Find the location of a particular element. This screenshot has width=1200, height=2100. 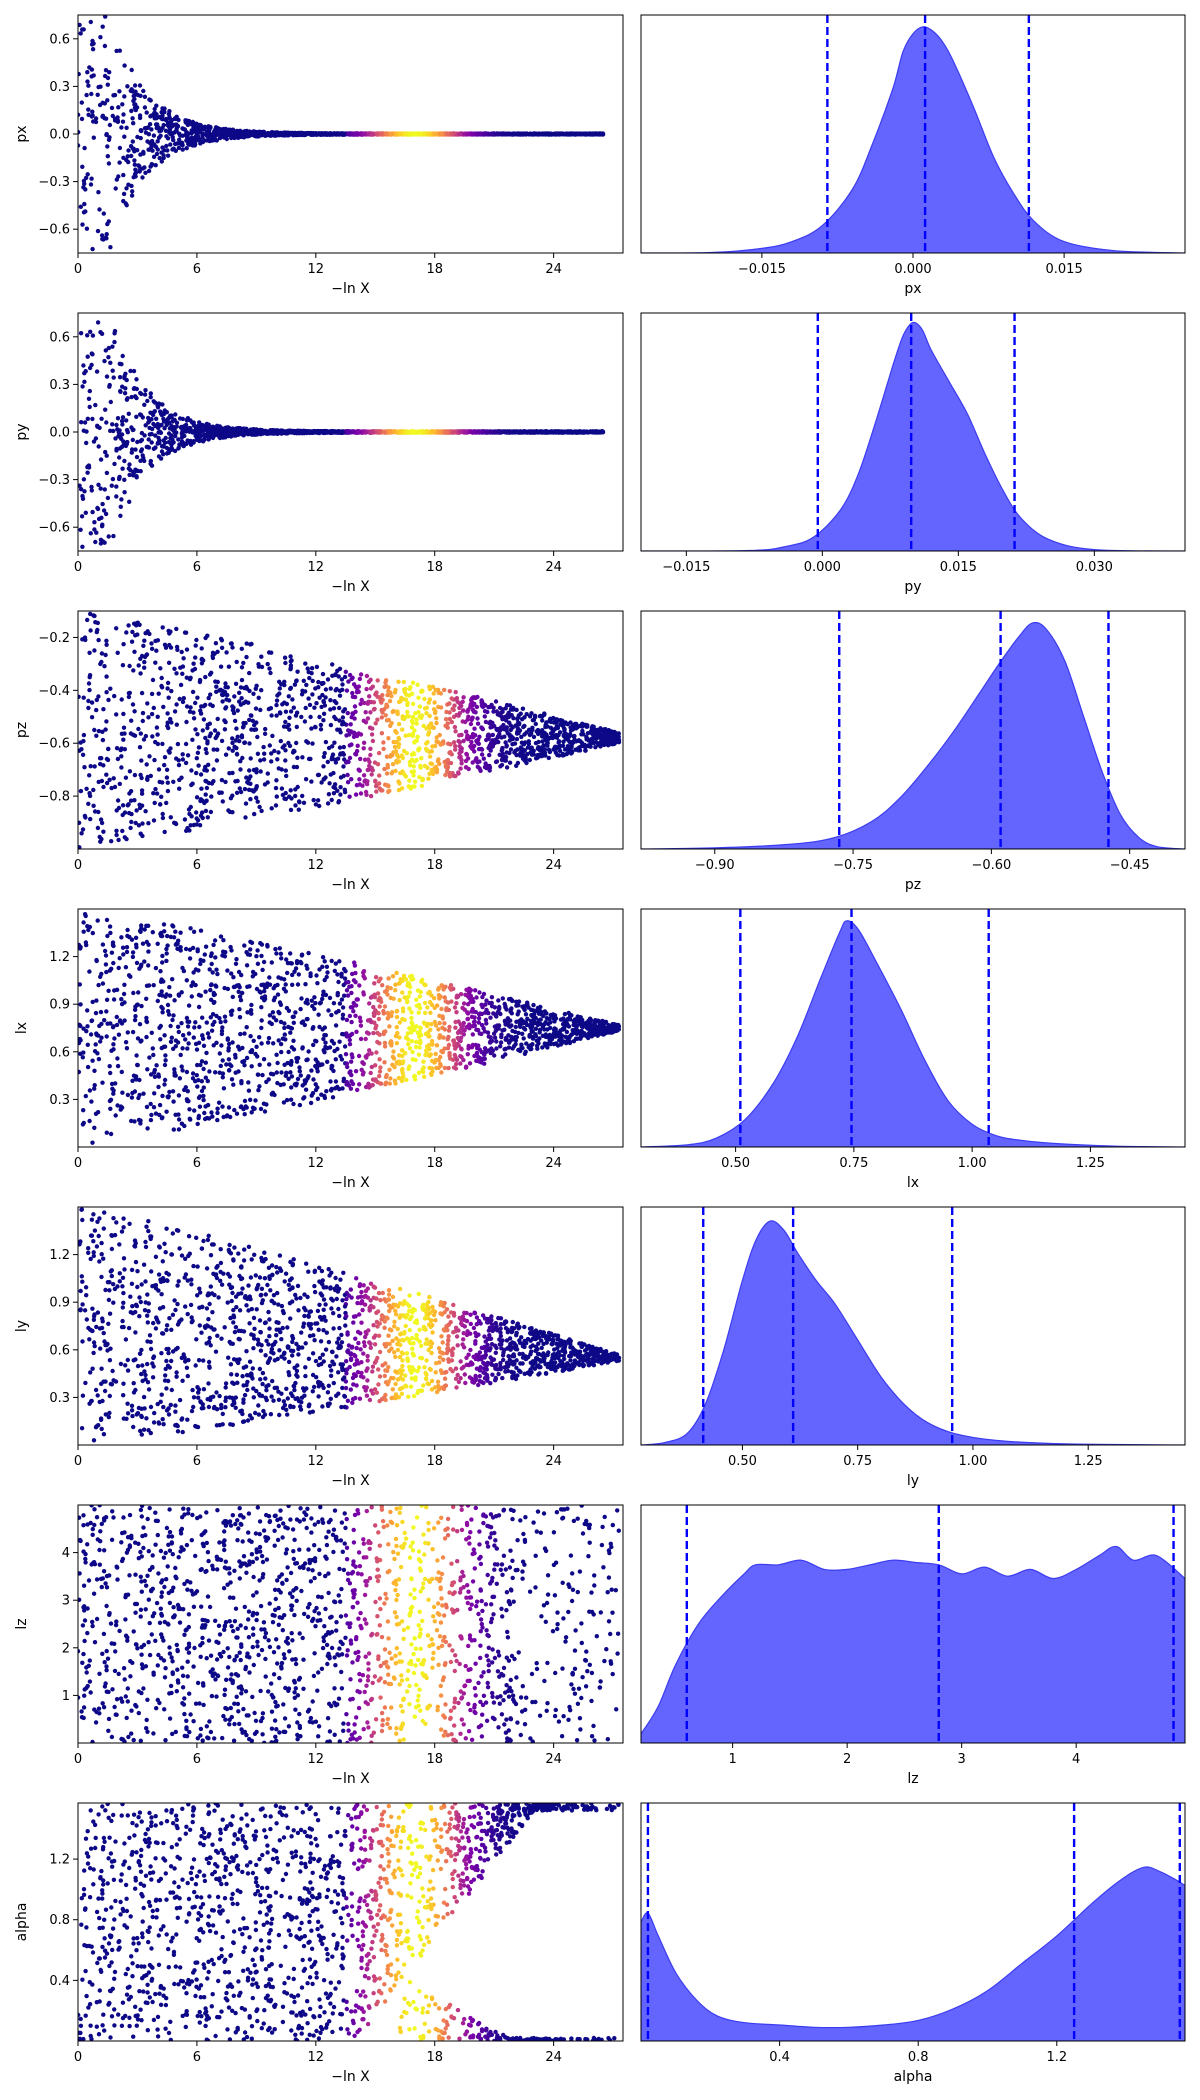

trace-points-pz is located at coordinates (350, 730).